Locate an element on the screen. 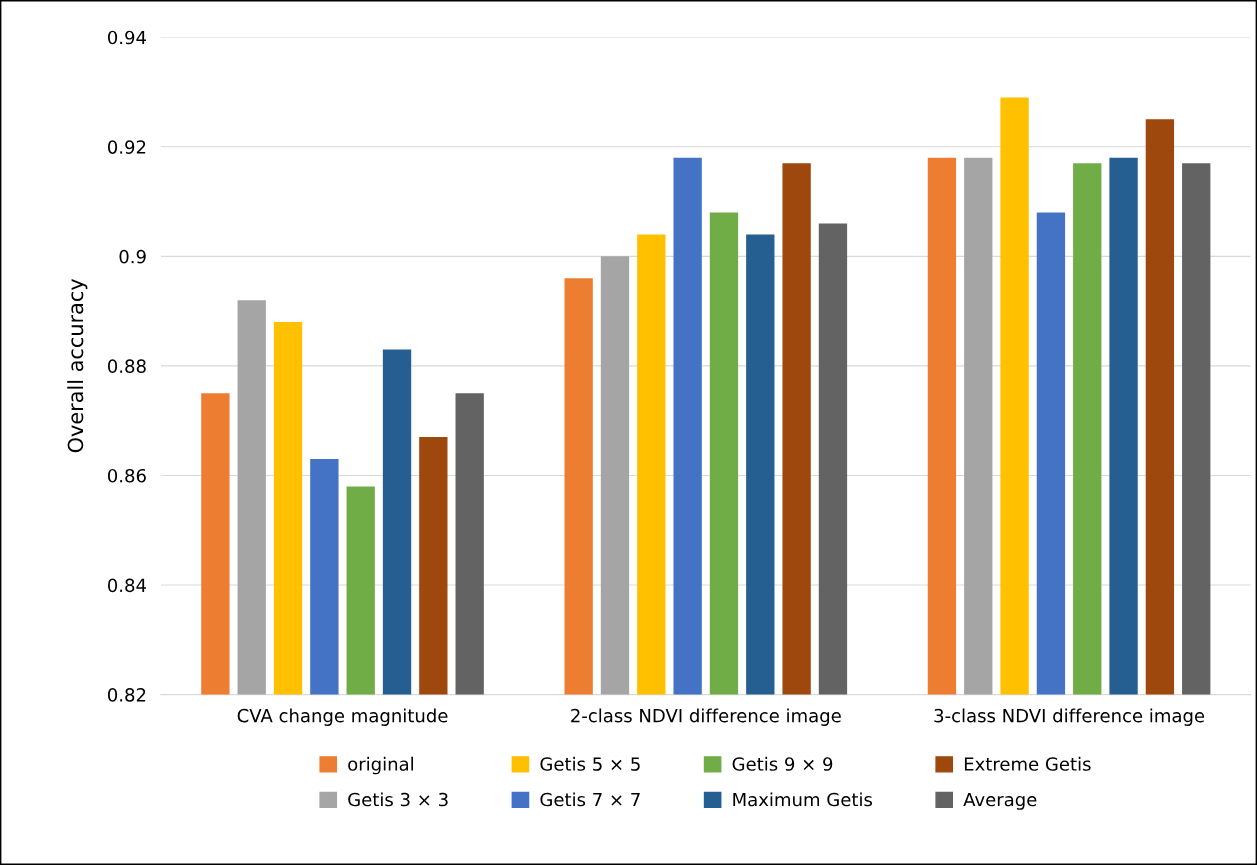  legend-label: Extreme Getis is located at coordinates (1027, 763).